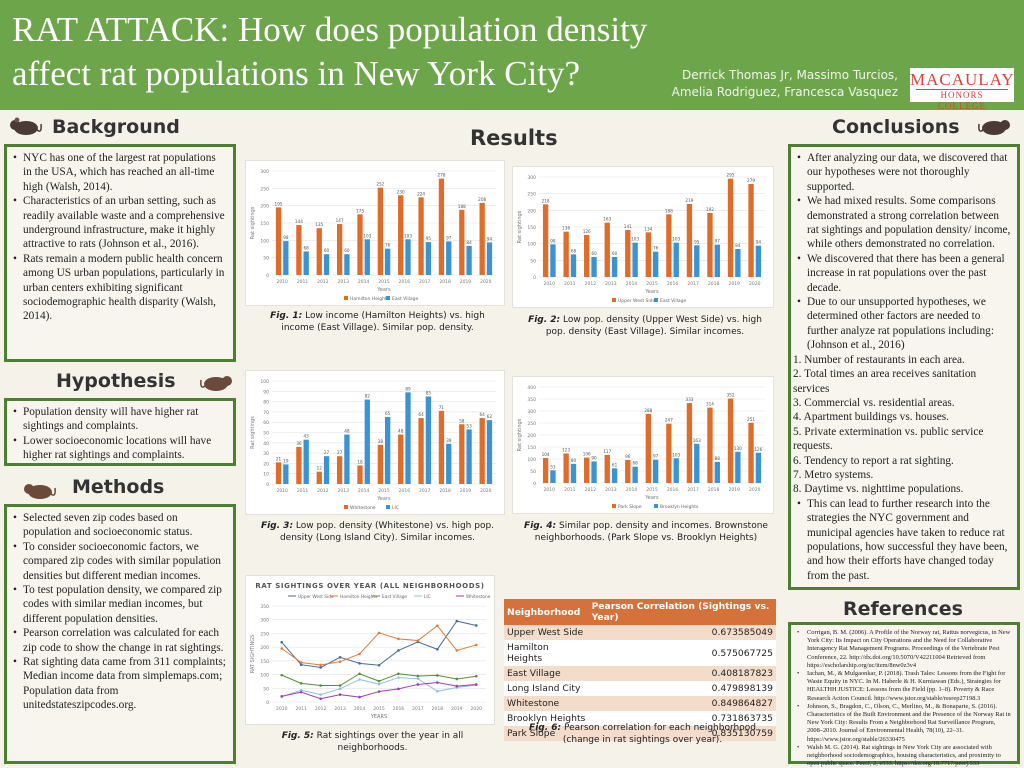  Describe the element at coordinates (546, 200) in the screenshot. I see `data-label: 218` at that location.